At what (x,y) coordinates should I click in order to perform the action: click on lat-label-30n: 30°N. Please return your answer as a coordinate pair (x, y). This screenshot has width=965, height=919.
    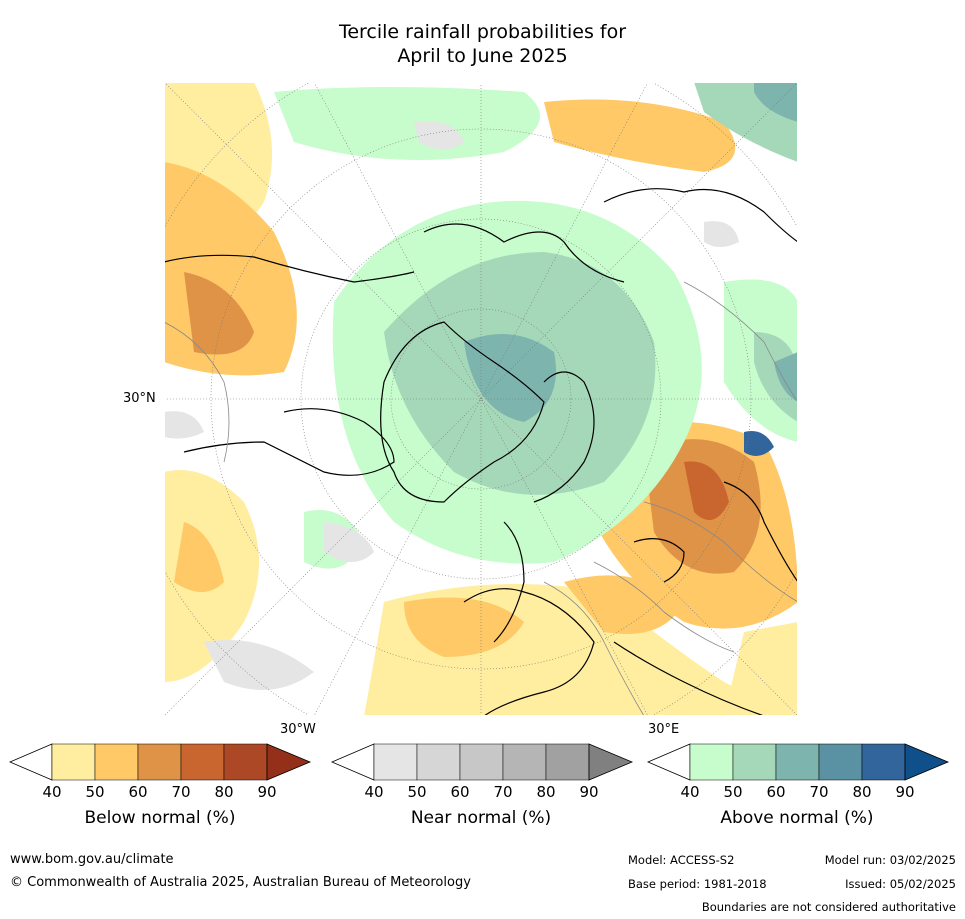
    Looking at the image, I should click on (139, 398).